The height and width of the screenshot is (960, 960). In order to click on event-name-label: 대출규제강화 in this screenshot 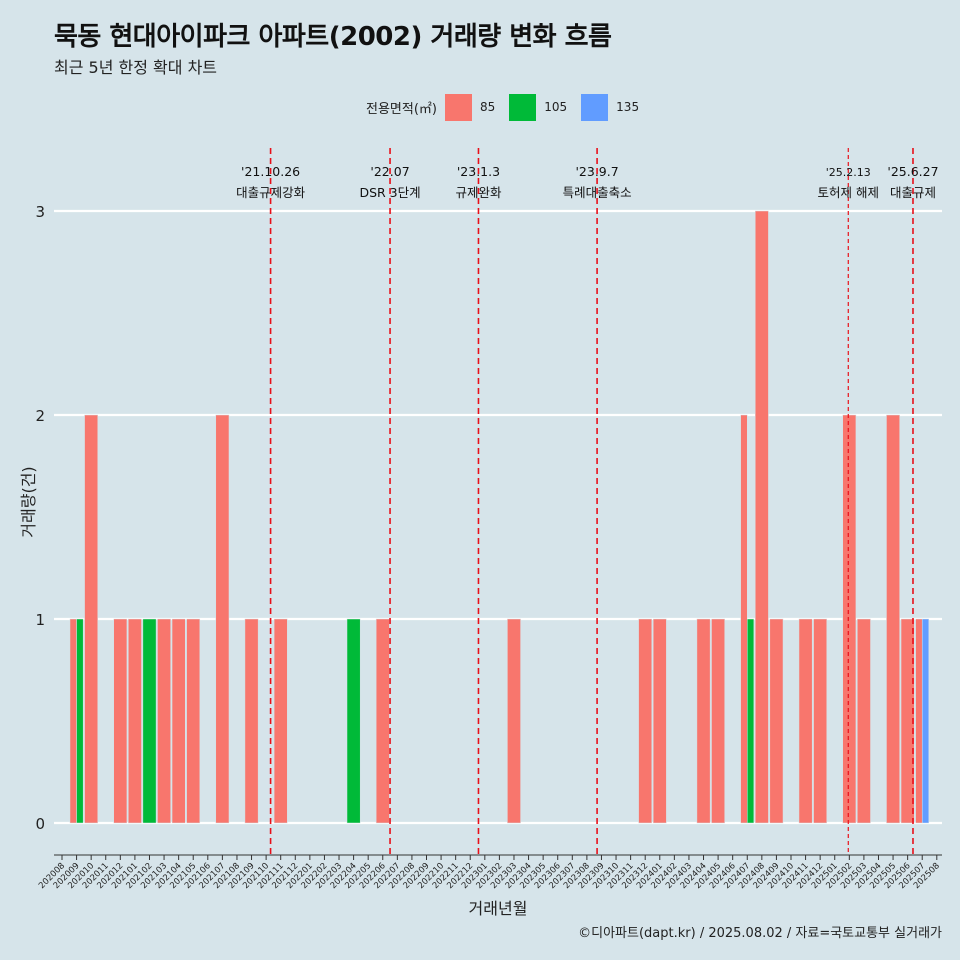, I will do `click(271, 192)`.